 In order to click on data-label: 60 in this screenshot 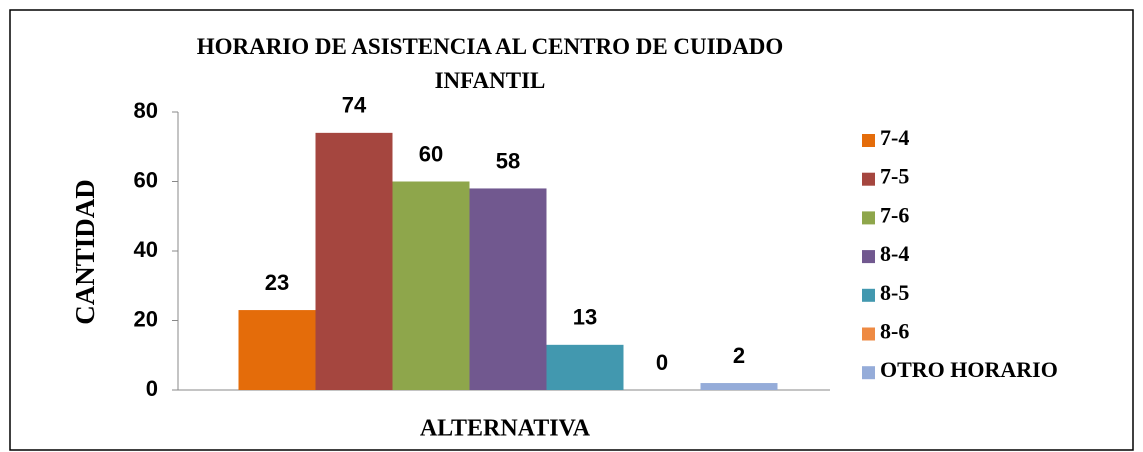, I will do `click(431, 153)`.